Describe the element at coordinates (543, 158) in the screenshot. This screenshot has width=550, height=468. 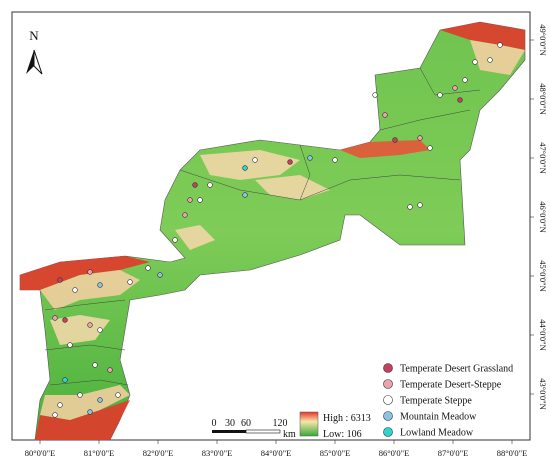
I see `latitude-label: 47°0'0"N` at that location.